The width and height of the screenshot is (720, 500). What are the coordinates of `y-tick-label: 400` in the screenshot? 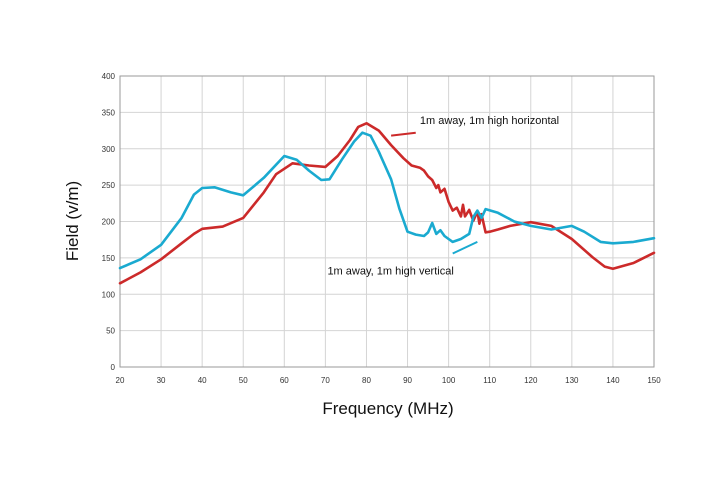 It's located at (109, 76).